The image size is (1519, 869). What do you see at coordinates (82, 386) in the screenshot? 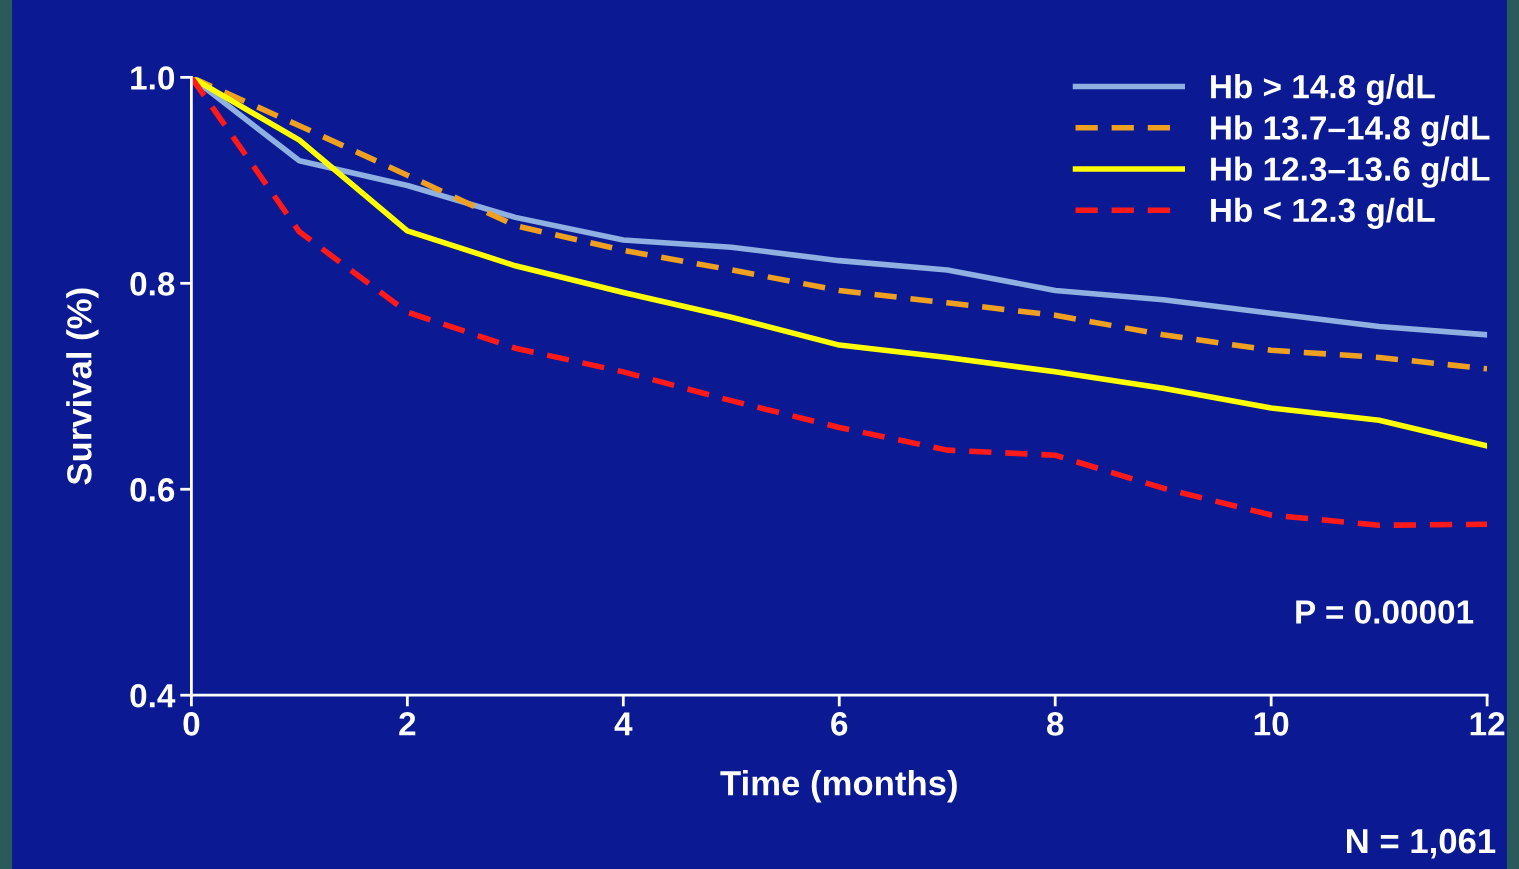
I see `y-axis-title: Survival (%)` at bounding box center [82, 386].